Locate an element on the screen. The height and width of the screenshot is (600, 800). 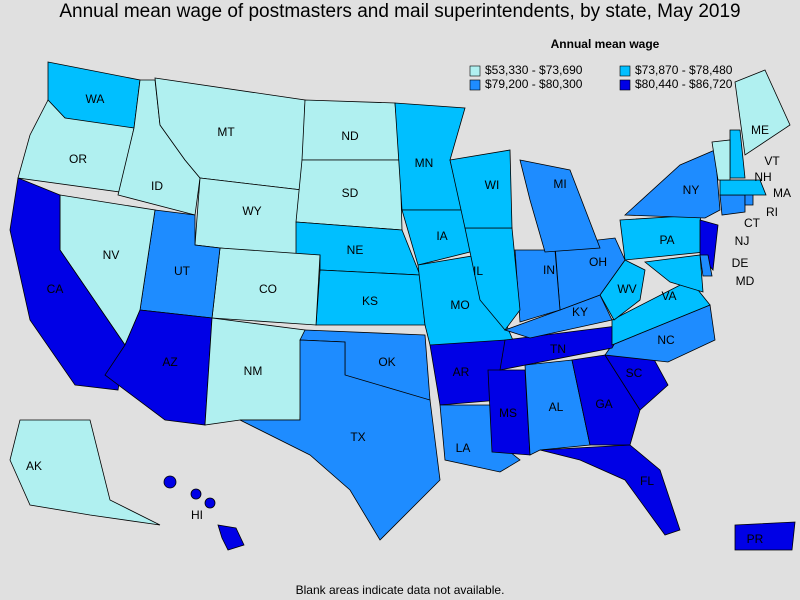
state-label: KS is located at coordinates (370, 301).